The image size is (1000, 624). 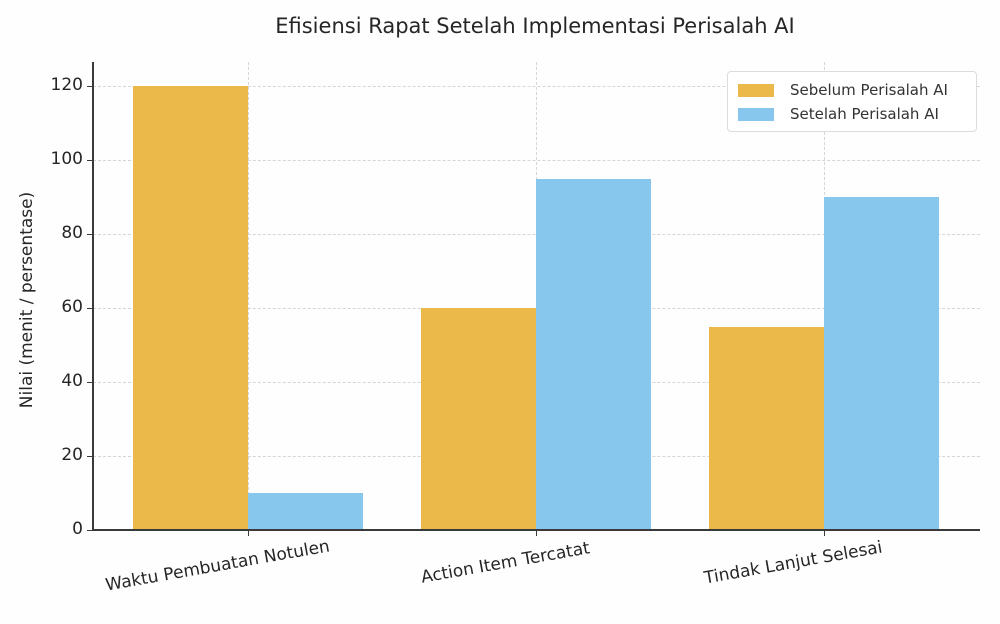 I want to click on grid-line-v, so click(x=248, y=296).